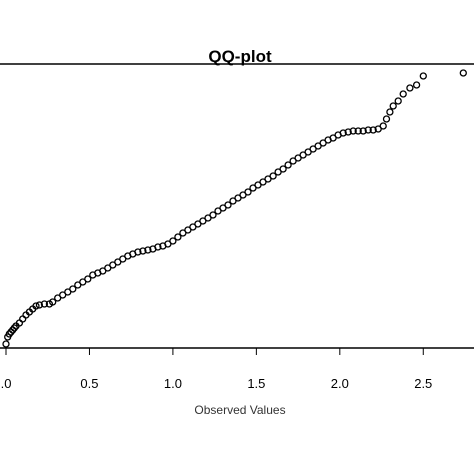 This screenshot has width=474, height=474. Describe the element at coordinates (89, 383) in the screenshot. I see `x-tick-label: 0.5` at that location.